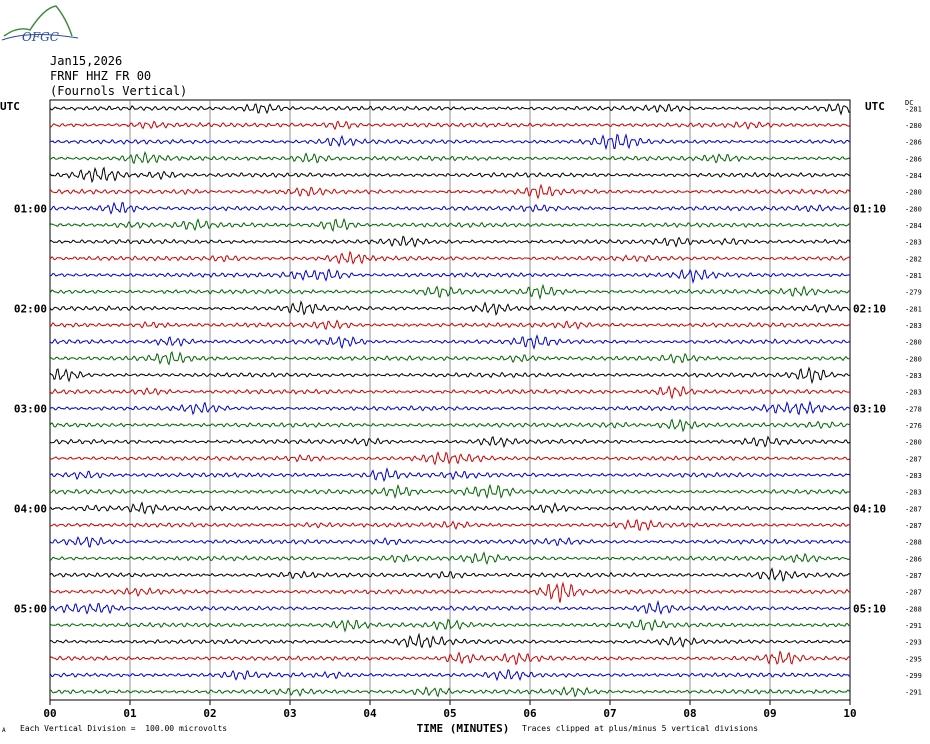 This screenshot has width=930, height=744. What do you see at coordinates (869, 408) in the screenshot?
I see `right-time-label: 03:10` at bounding box center [869, 408].